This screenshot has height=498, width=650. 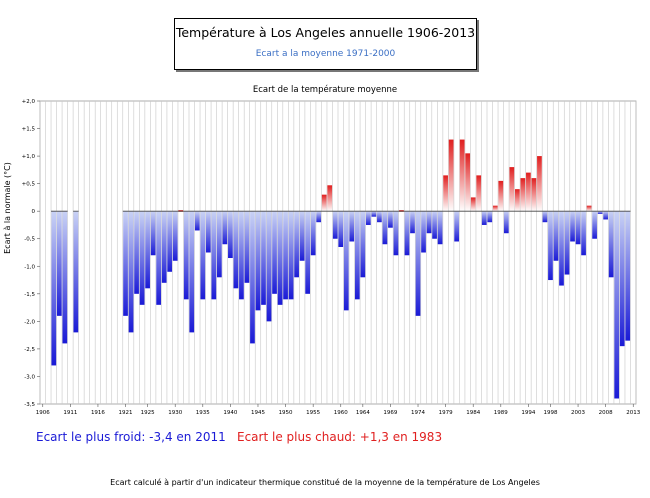 What do you see at coordinates (346, 261) in the screenshot?
I see `bar-1961` at bounding box center [346, 261].